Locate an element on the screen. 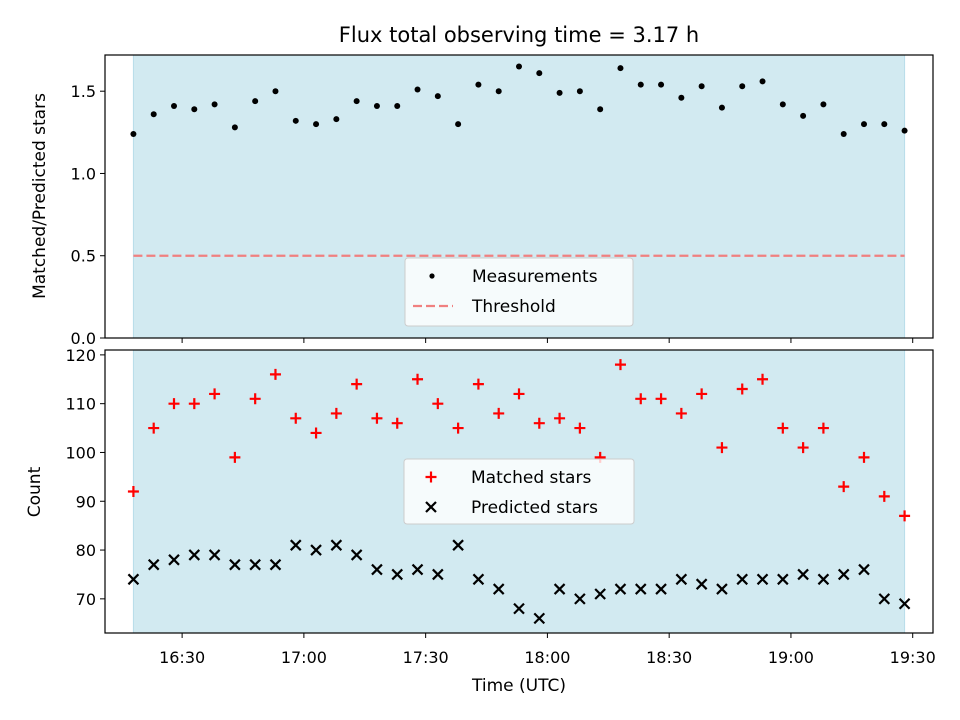 The image size is (960, 720). chart-title: Flux total observing time = 3.17 h is located at coordinates (519, 35).